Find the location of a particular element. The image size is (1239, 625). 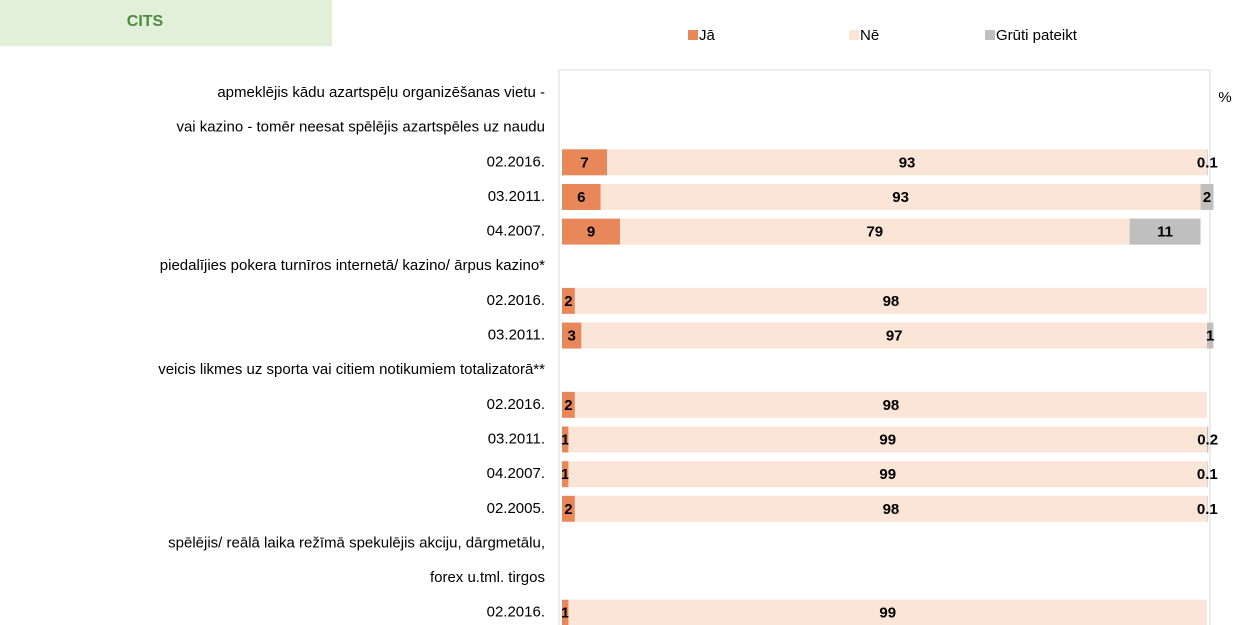

data-label: 0.2 is located at coordinates (1207, 439).